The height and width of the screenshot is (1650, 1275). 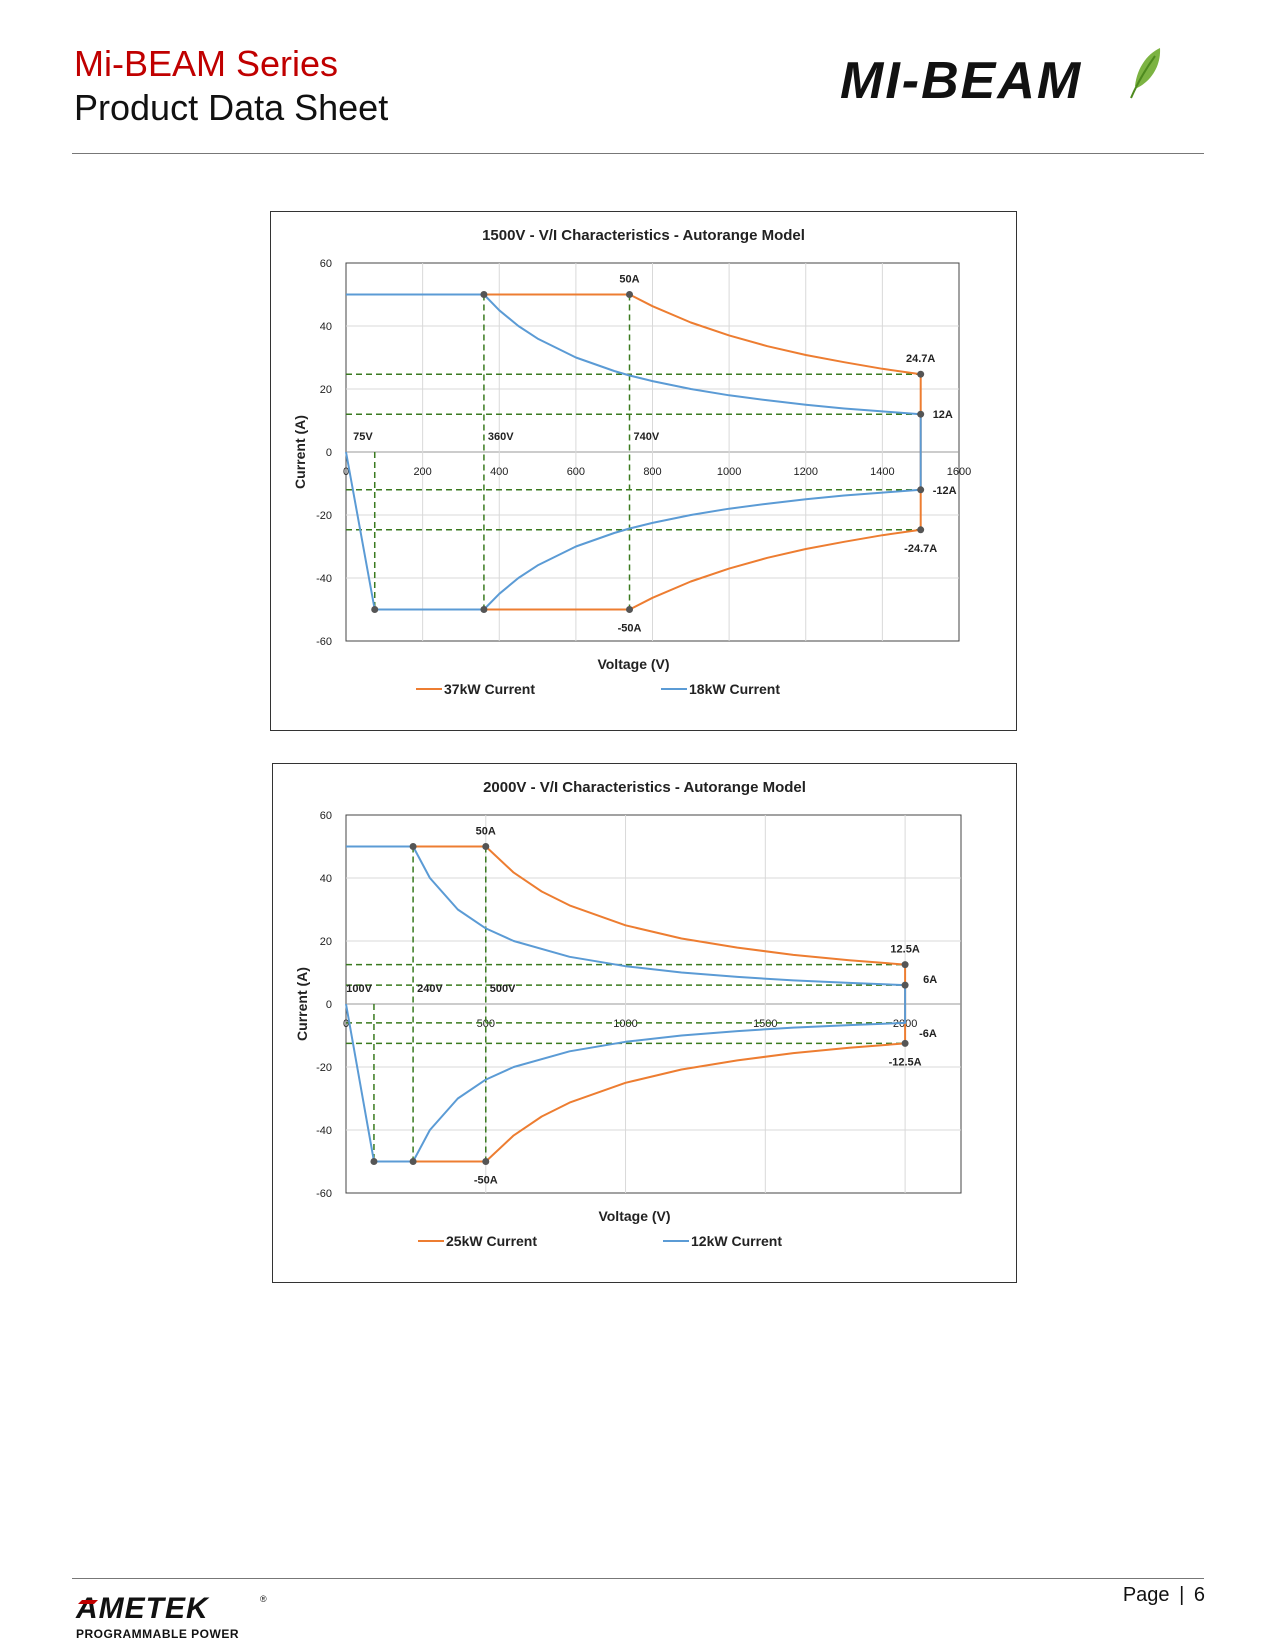 What do you see at coordinates (626, 1004) in the screenshot?
I see `series-line-12kw-current` at bounding box center [626, 1004].